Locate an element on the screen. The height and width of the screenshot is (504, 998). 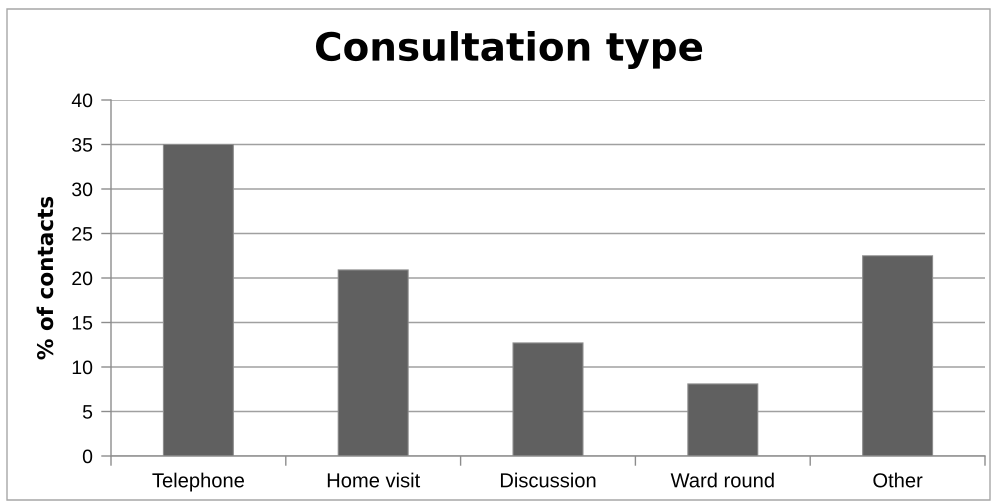
y-axis-title: % of contacts is located at coordinates (45, 278).